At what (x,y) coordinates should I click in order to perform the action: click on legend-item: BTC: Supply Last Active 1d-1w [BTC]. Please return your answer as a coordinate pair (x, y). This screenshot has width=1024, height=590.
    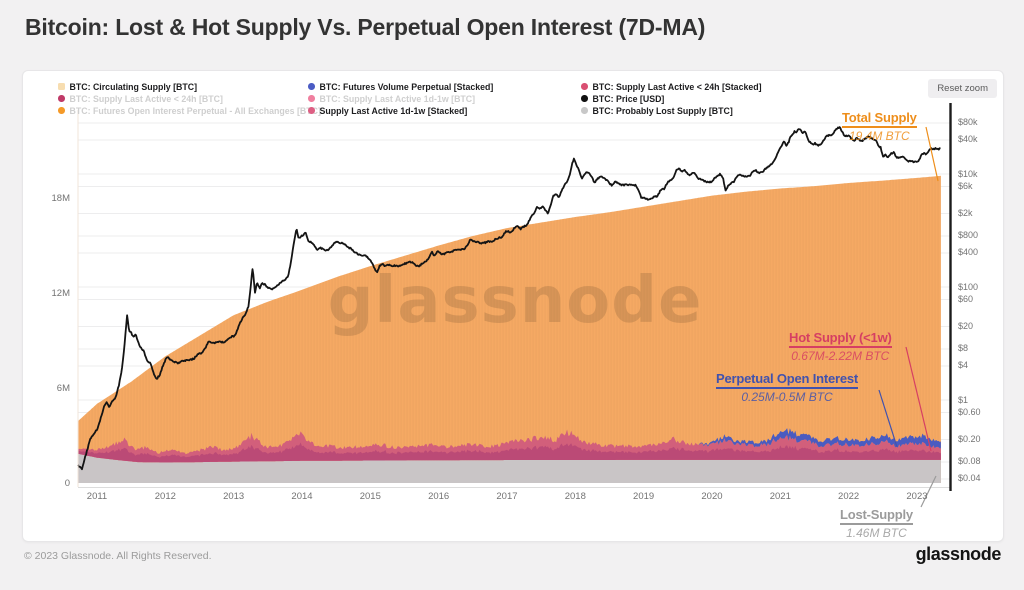
    Looking at the image, I should click on (400, 98).